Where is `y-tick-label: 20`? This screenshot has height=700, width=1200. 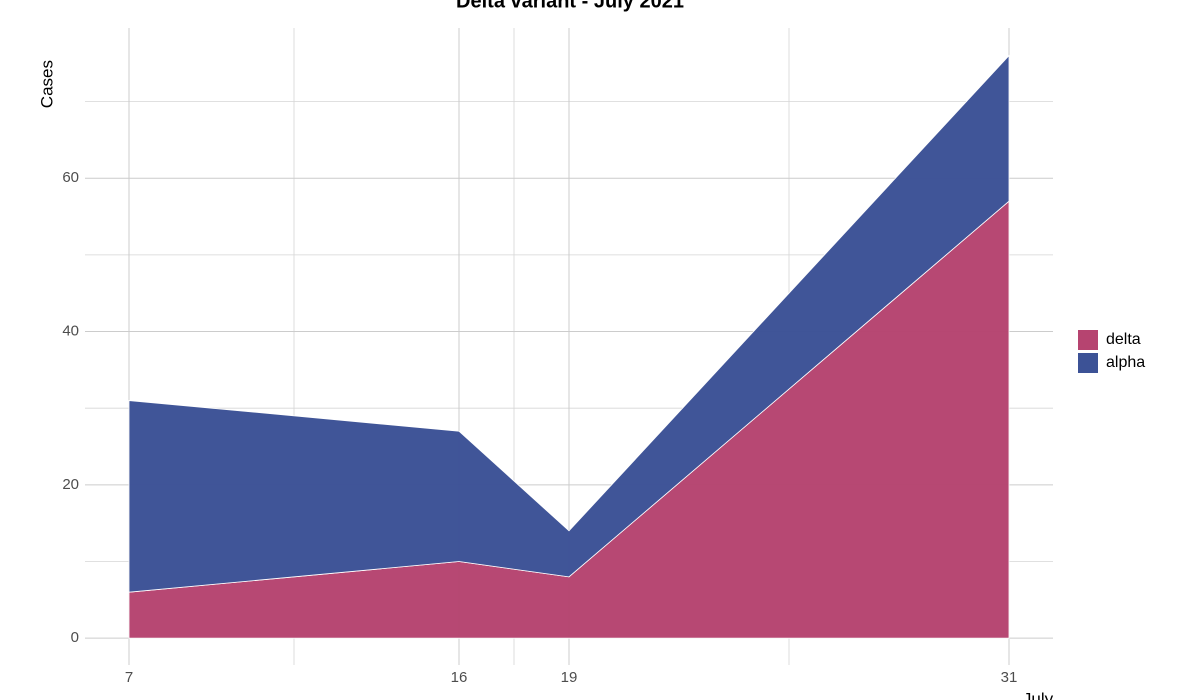 y-tick-label: 20 is located at coordinates (70, 484).